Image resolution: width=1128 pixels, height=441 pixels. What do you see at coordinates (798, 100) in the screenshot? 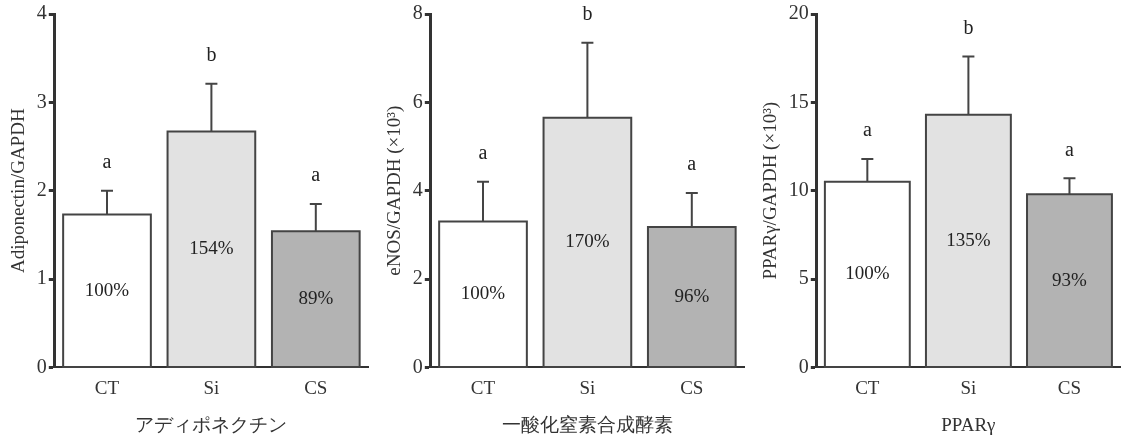
I see `y-tick-label: 15` at bounding box center [798, 100].